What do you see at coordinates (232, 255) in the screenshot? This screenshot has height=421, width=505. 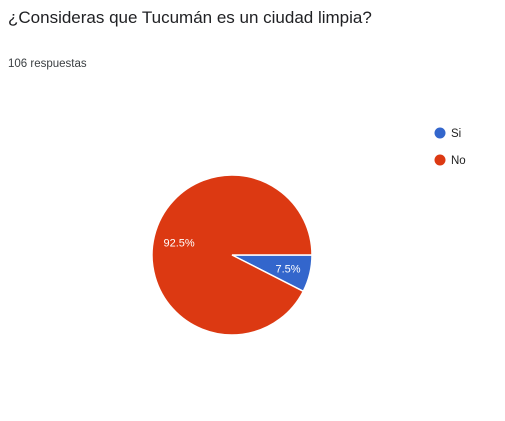 I see `pie-slice-no` at bounding box center [232, 255].